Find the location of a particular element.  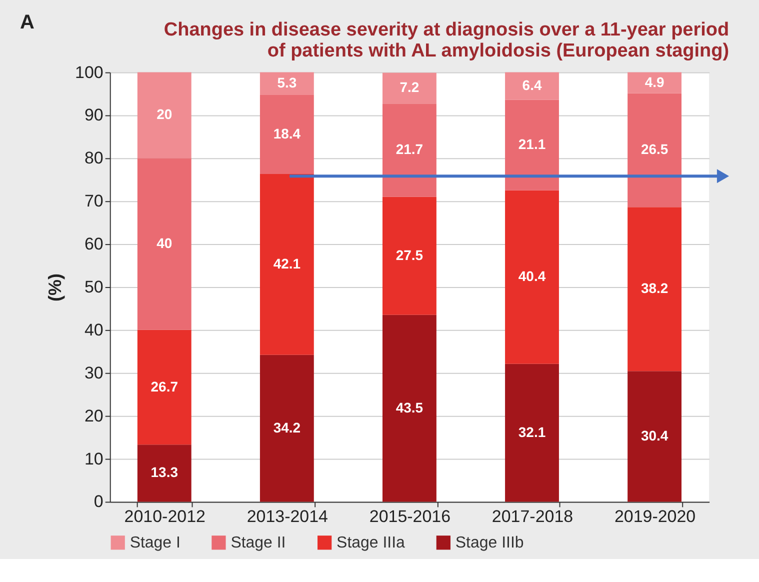

y-tick-label: 60 is located at coordinates (94, 244).